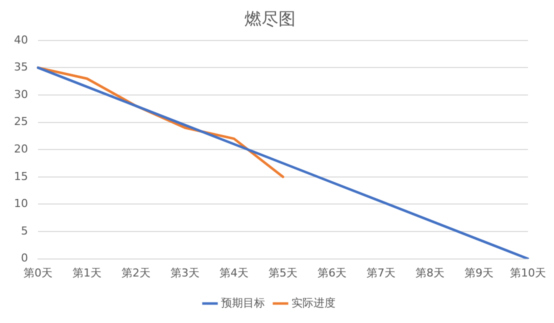  Describe the element at coordinates (185, 273) in the screenshot. I see `x-tick-label: 第3天` at that location.